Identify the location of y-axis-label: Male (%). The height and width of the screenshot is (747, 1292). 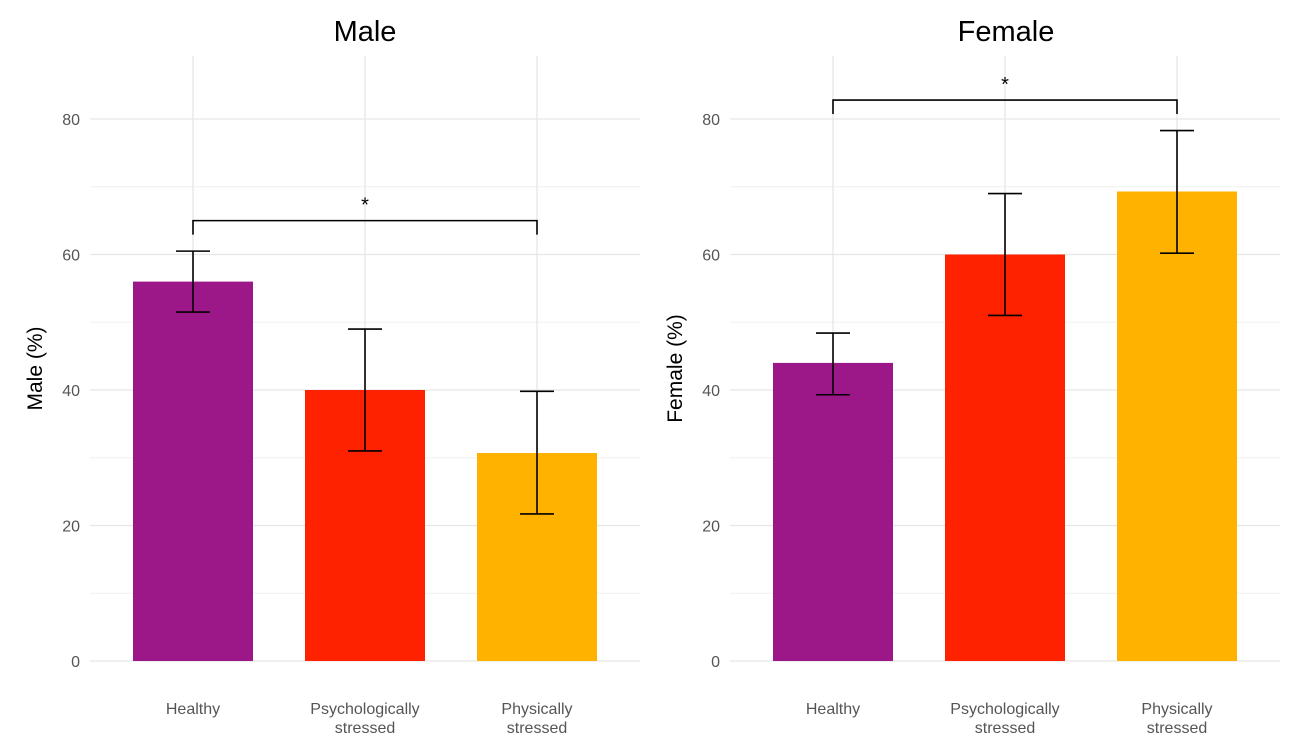
(35, 368).